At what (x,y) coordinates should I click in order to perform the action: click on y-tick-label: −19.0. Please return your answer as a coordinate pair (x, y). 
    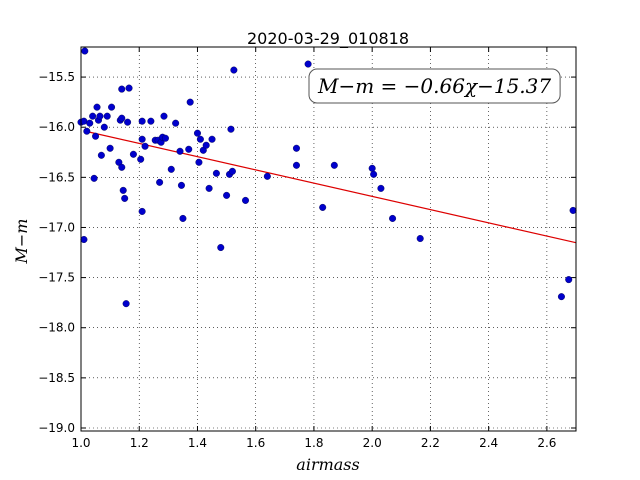
    Looking at the image, I should click on (56, 428).